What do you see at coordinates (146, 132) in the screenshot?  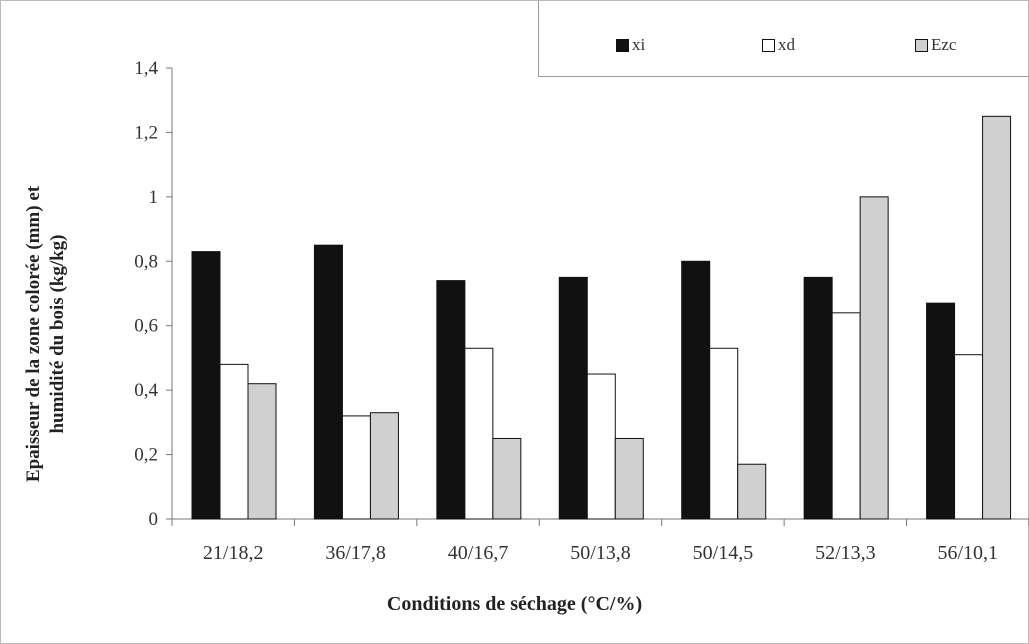 I see `y-tick-label: 1,2` at bounding box center [146, 132].